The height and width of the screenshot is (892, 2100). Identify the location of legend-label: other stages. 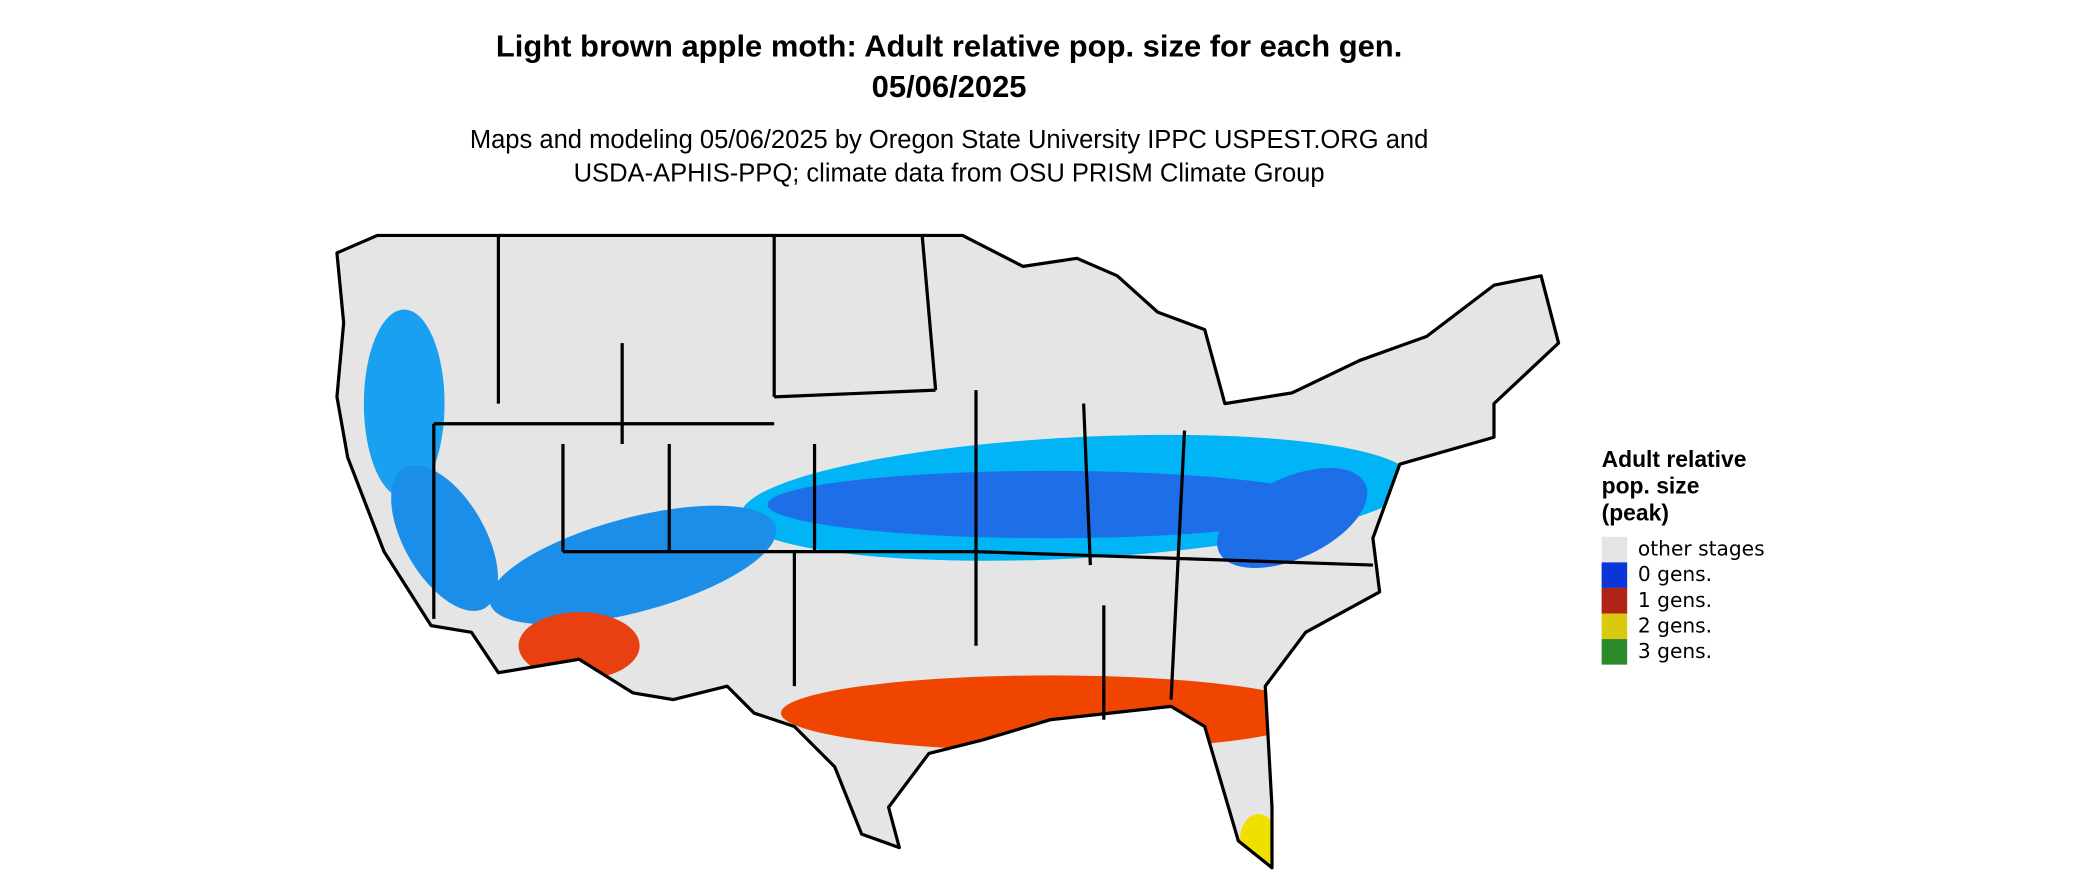
(1701, 549).